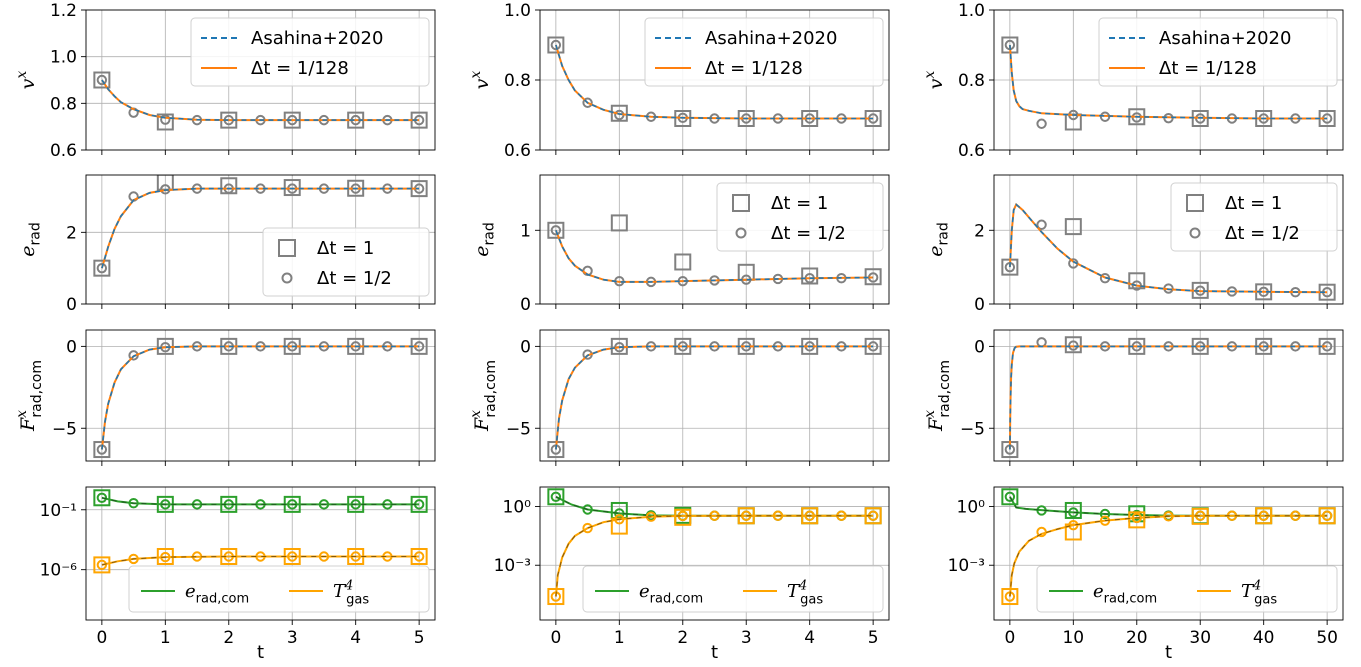 Image resolution: width=1361 pixels, height=667 pixels. What do you see at coordinates (300, 68) in the screenshot?
I see `legend-label: Δt = 1/128` at bounding box center [300, 68].